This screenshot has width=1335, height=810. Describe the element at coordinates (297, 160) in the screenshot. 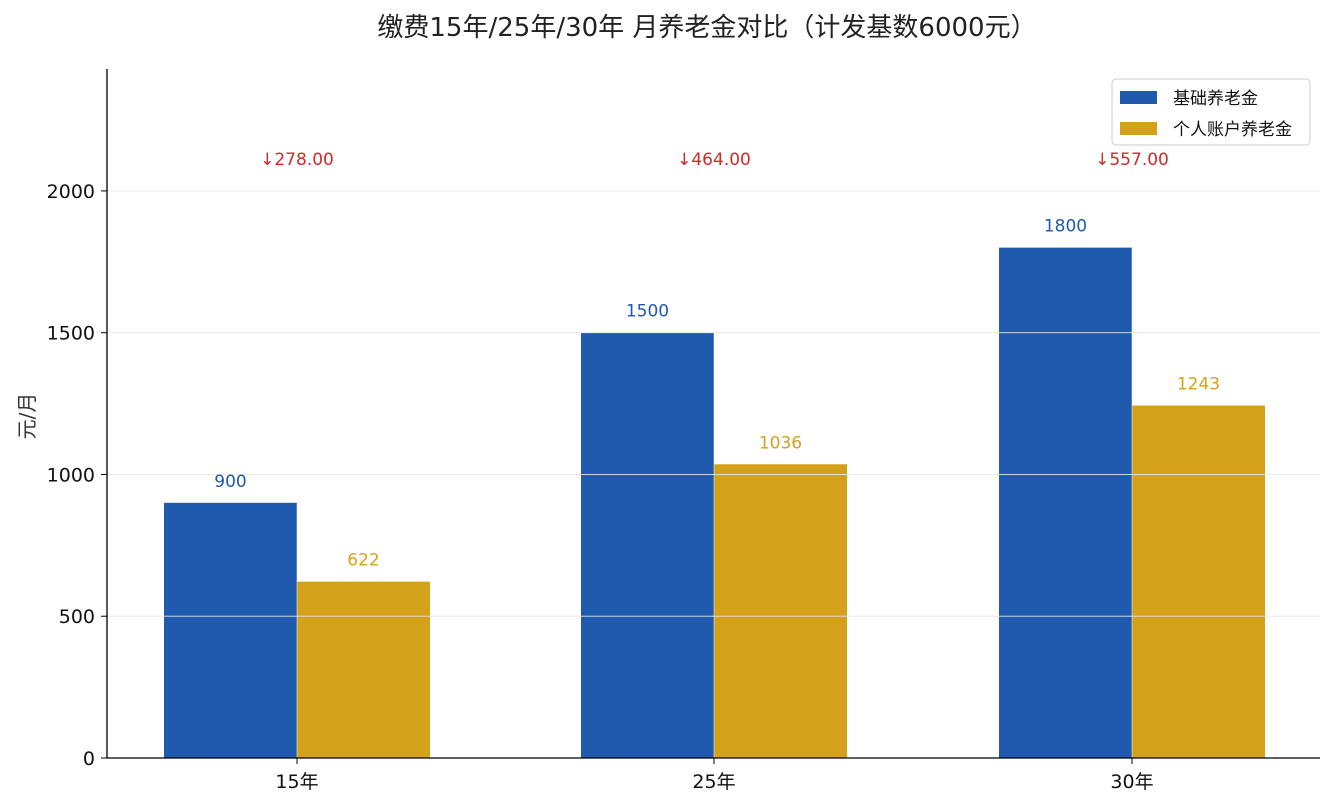

I see `difference-annotation-0: ↓278.00` at that location.